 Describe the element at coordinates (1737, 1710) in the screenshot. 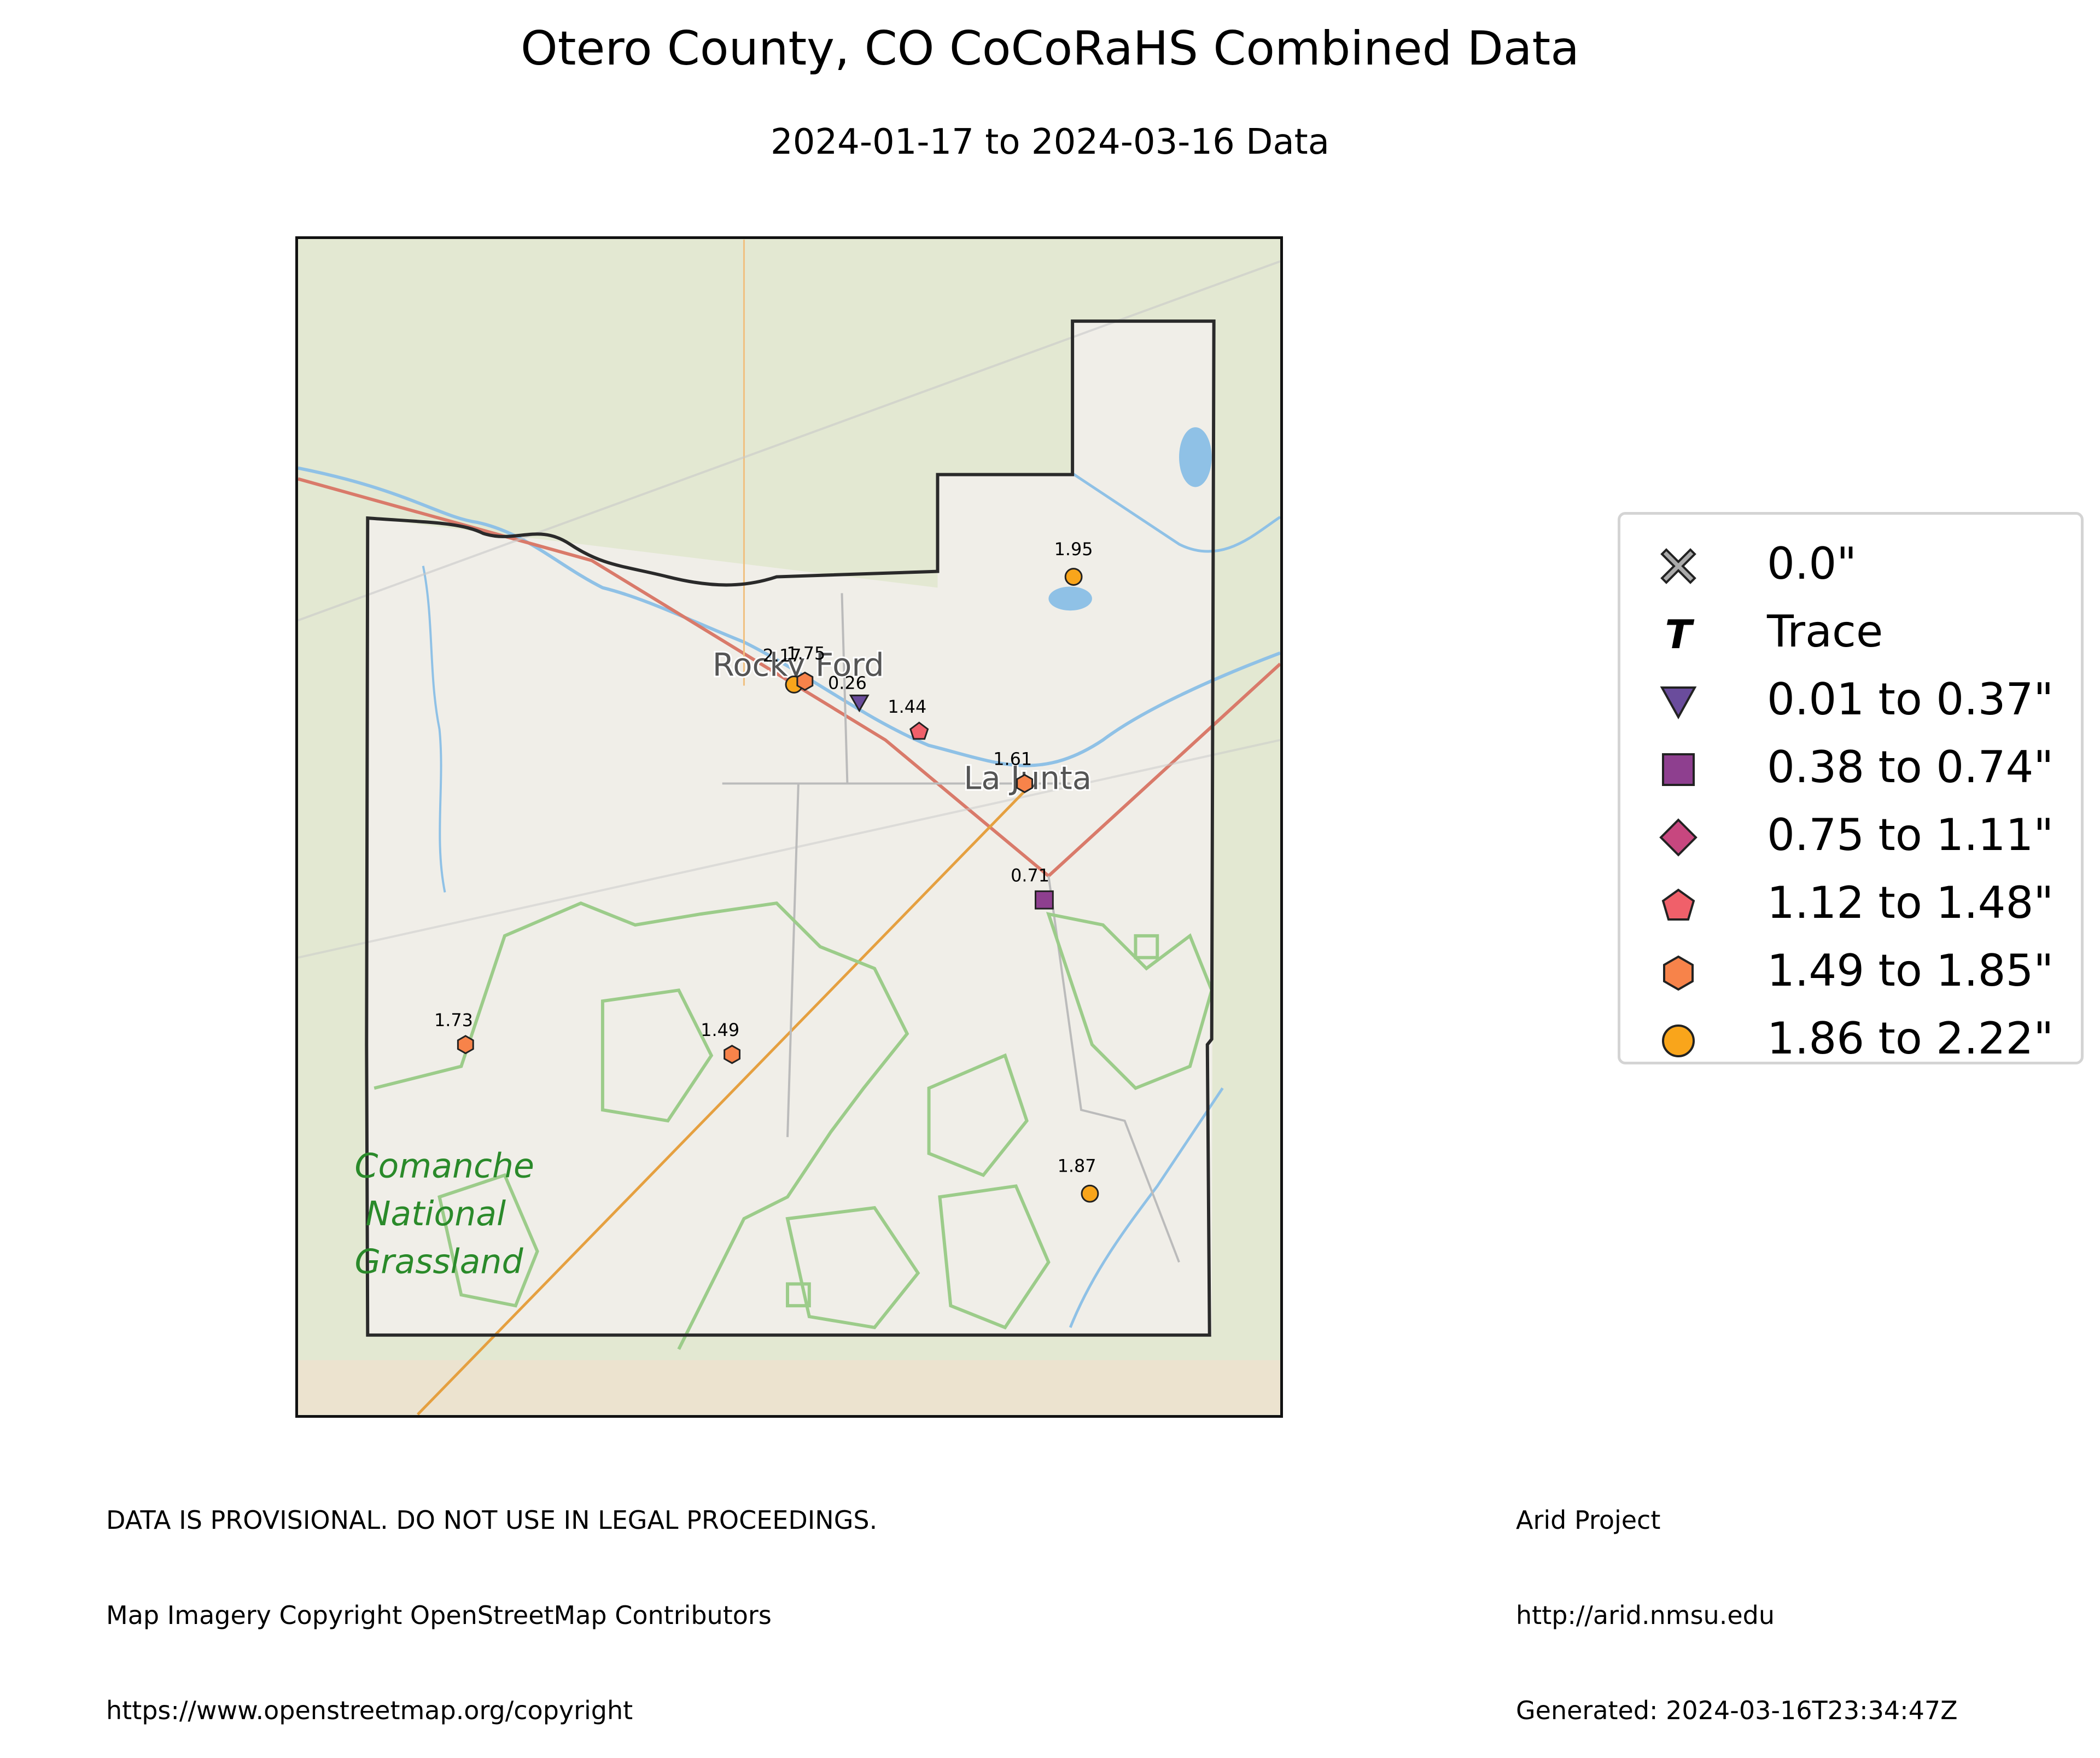

I see `footer-line: Generated: 2024-03-16T23:34:47Z` at that location.